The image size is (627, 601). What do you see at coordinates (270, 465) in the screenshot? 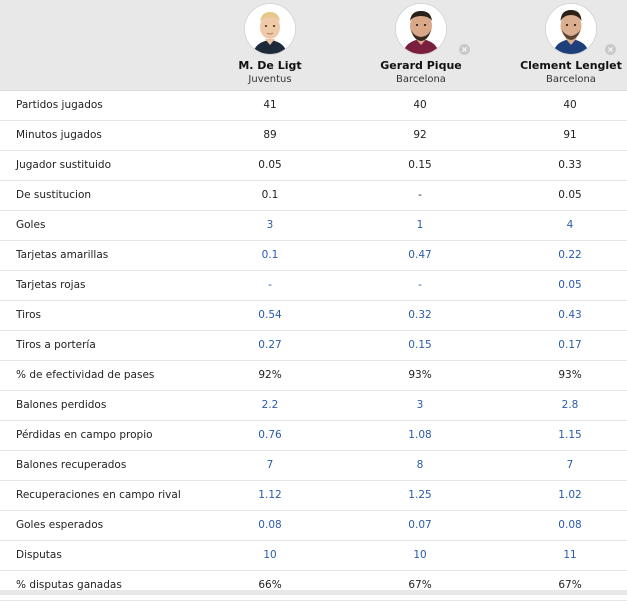
I see `stat-value-player-1: 7` at bounding box center [270, 465].